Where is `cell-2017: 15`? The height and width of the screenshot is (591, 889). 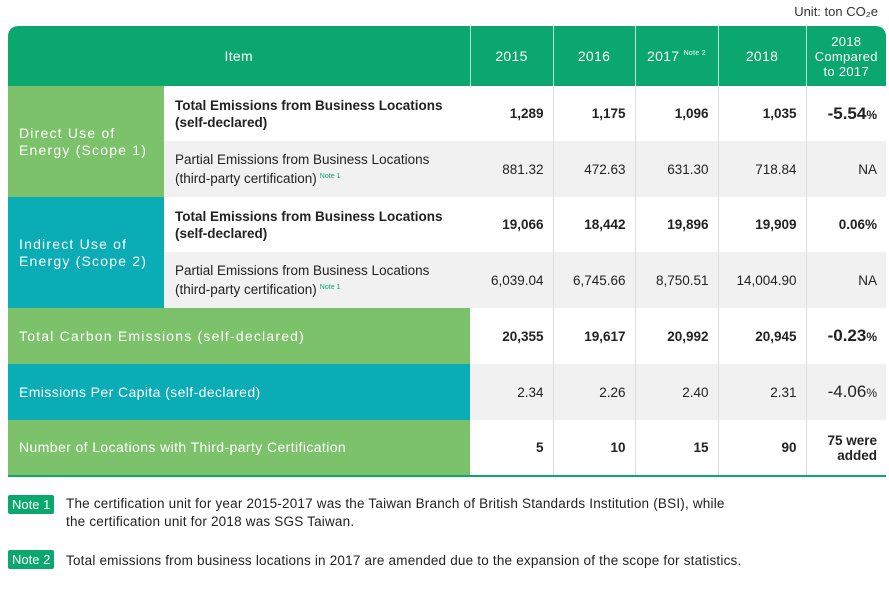 cell-2017: 15 is located at coordinates (677, 448).